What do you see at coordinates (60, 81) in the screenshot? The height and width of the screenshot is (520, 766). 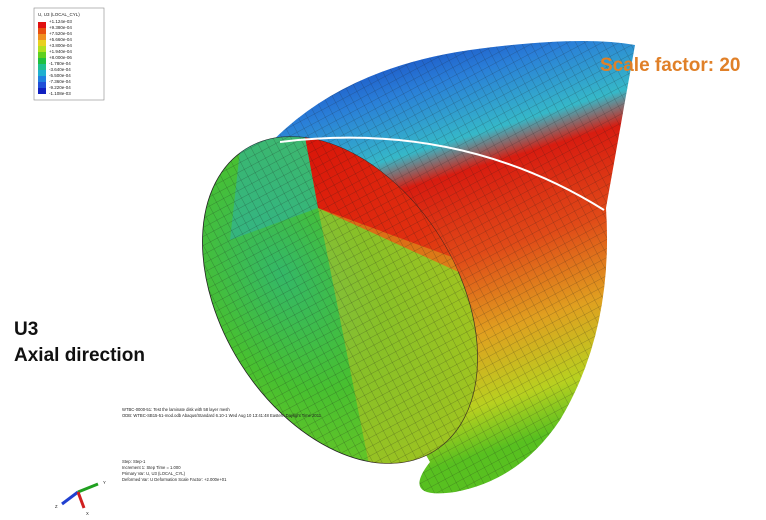 I see `legend-label: -7.360e-04` at bounding box center [60, 81].